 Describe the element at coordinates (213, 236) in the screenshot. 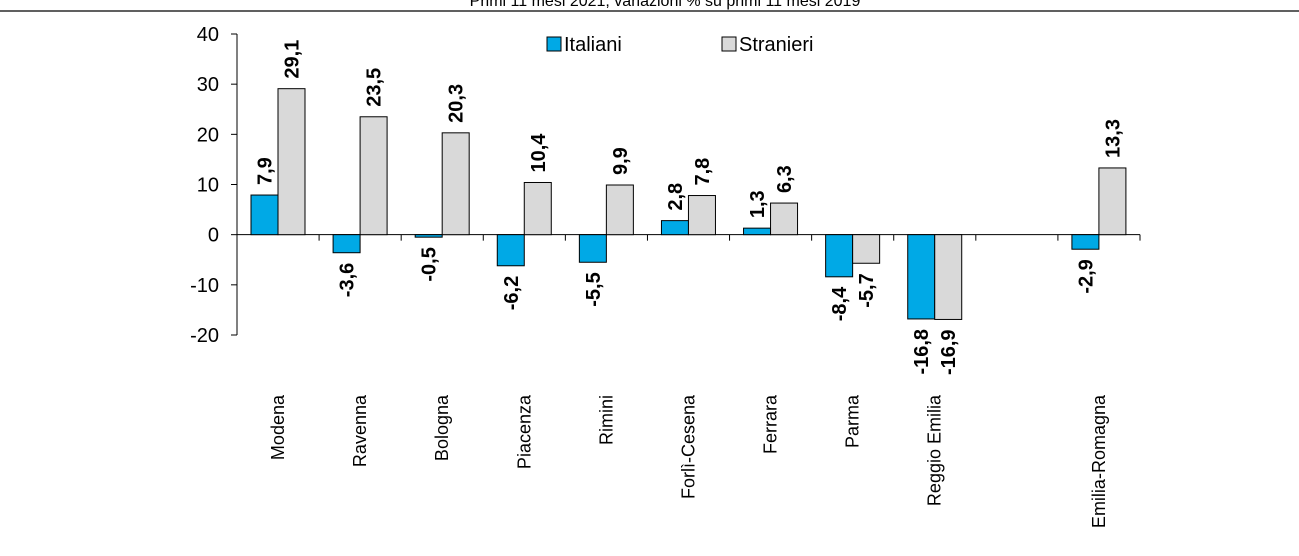

I see `y-tick-label: 0` at that location.